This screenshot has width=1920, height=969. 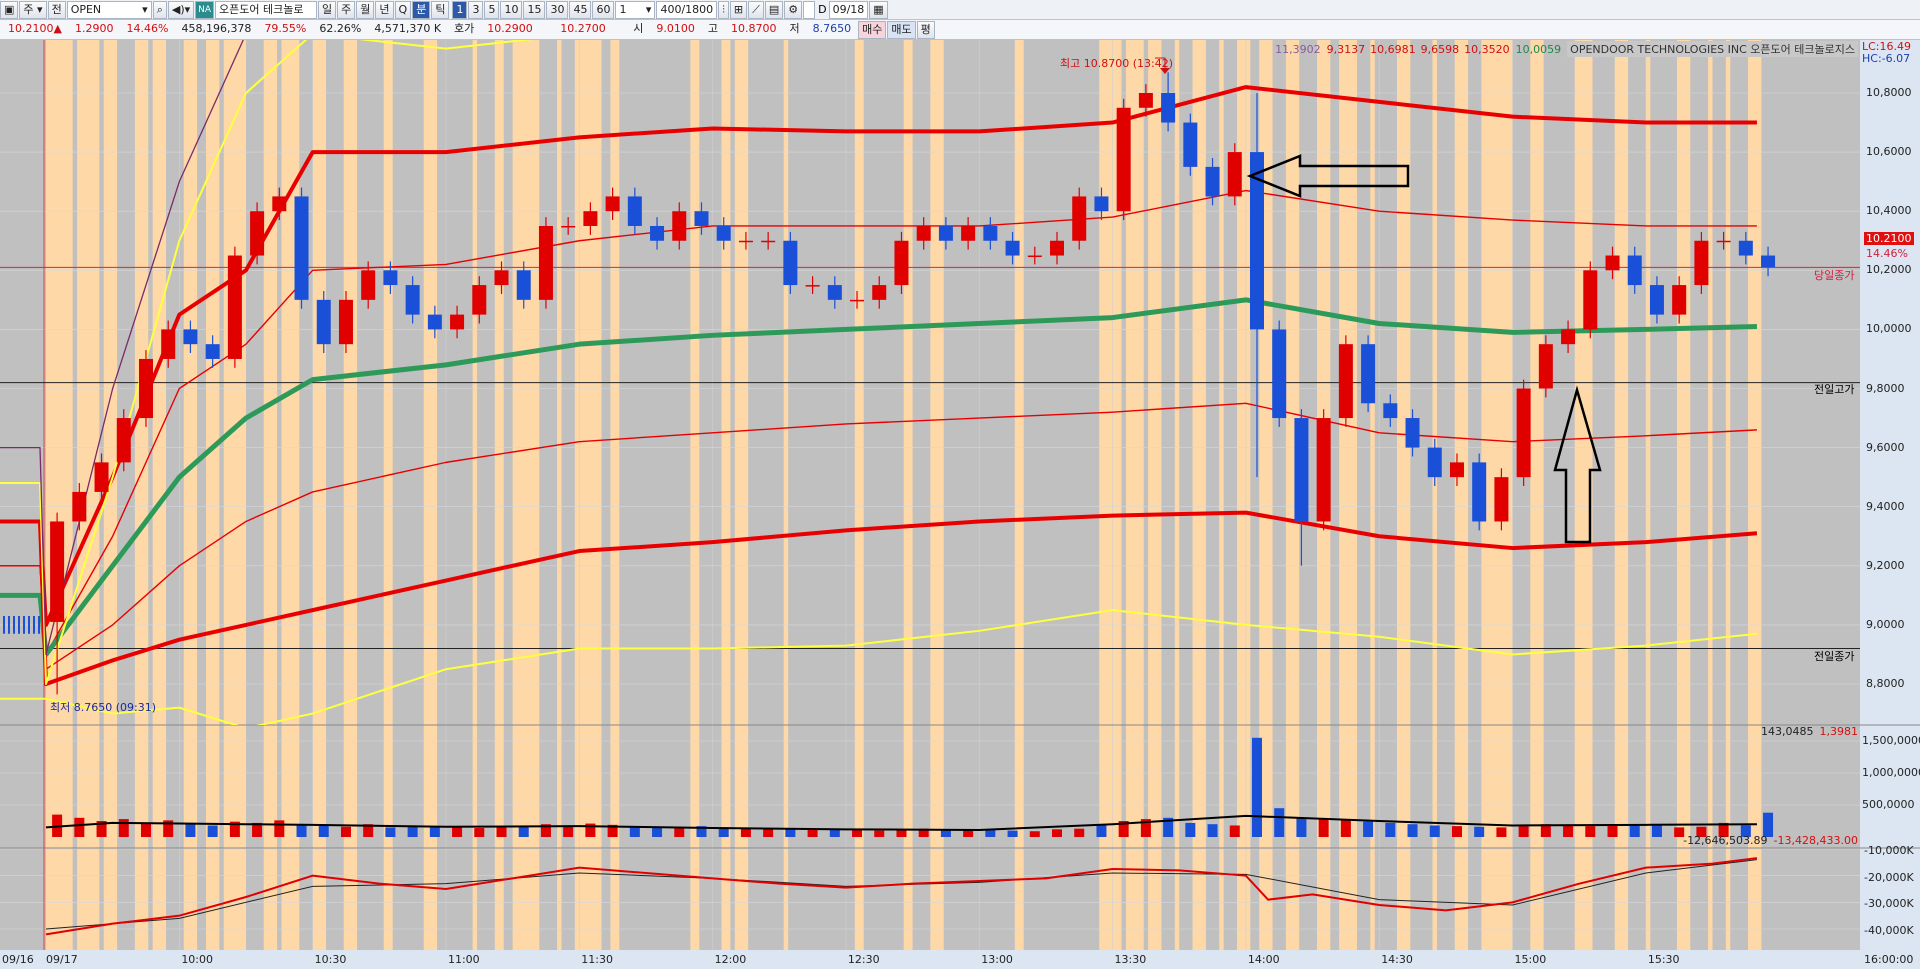 I want to click on date-input: 09/18, so click(x=848, y=9).